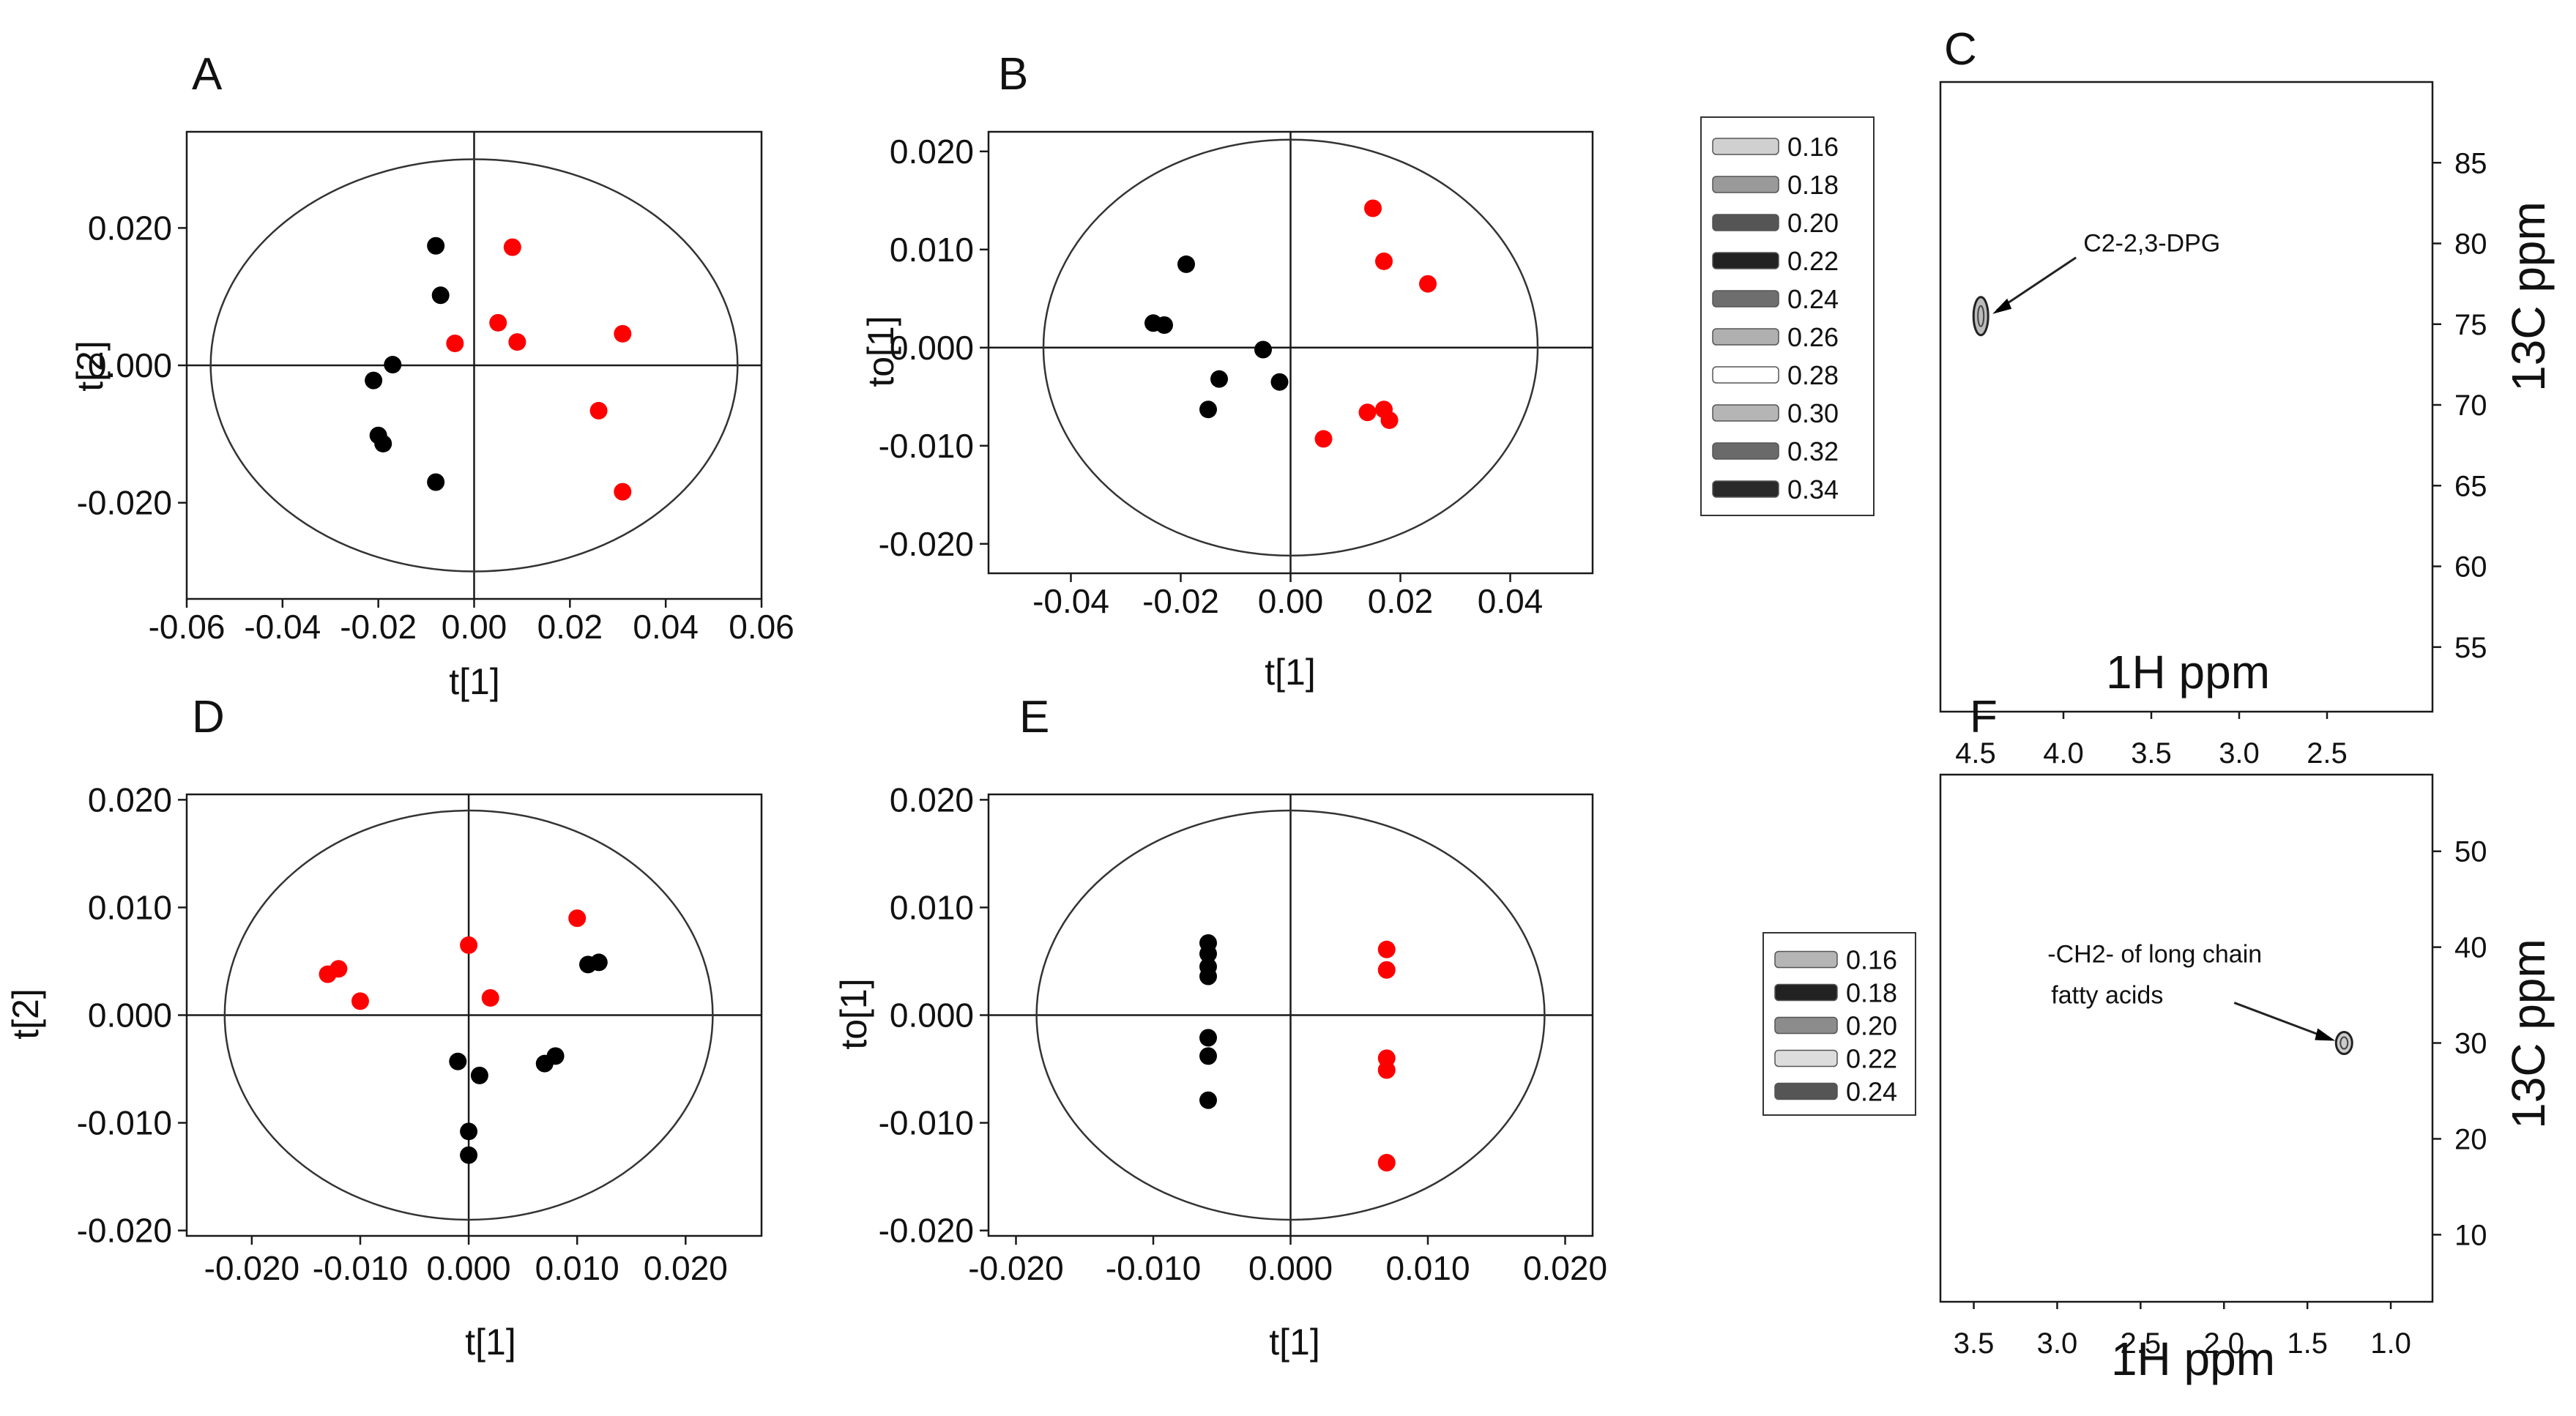 This screenshot has height=1416, width=2576. What do you see at coordinates (2390, 1343) in the screenshot?
I see `x-tick-label: 1.0` at bounding box center [2390, 1343].